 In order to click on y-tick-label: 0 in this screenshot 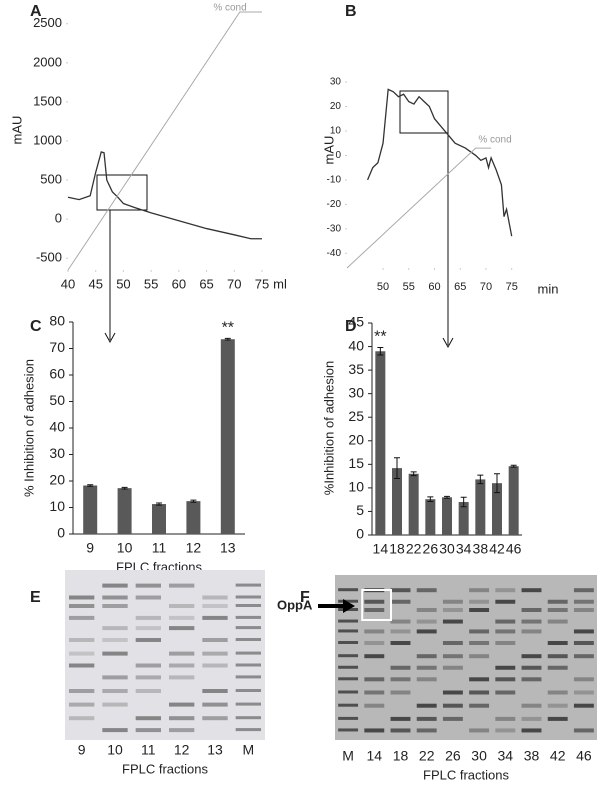, I will do `click(338, 155)`.